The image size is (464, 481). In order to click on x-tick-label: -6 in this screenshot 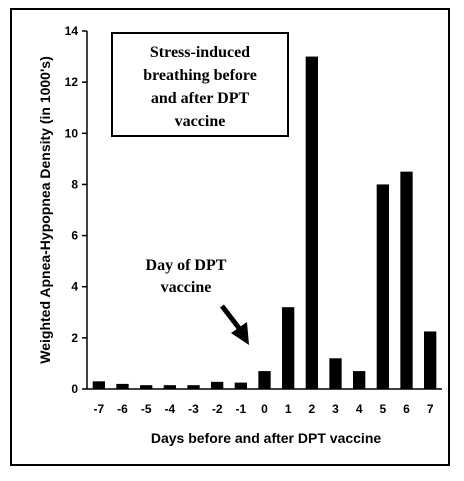, I will do `click(122, 409)`.